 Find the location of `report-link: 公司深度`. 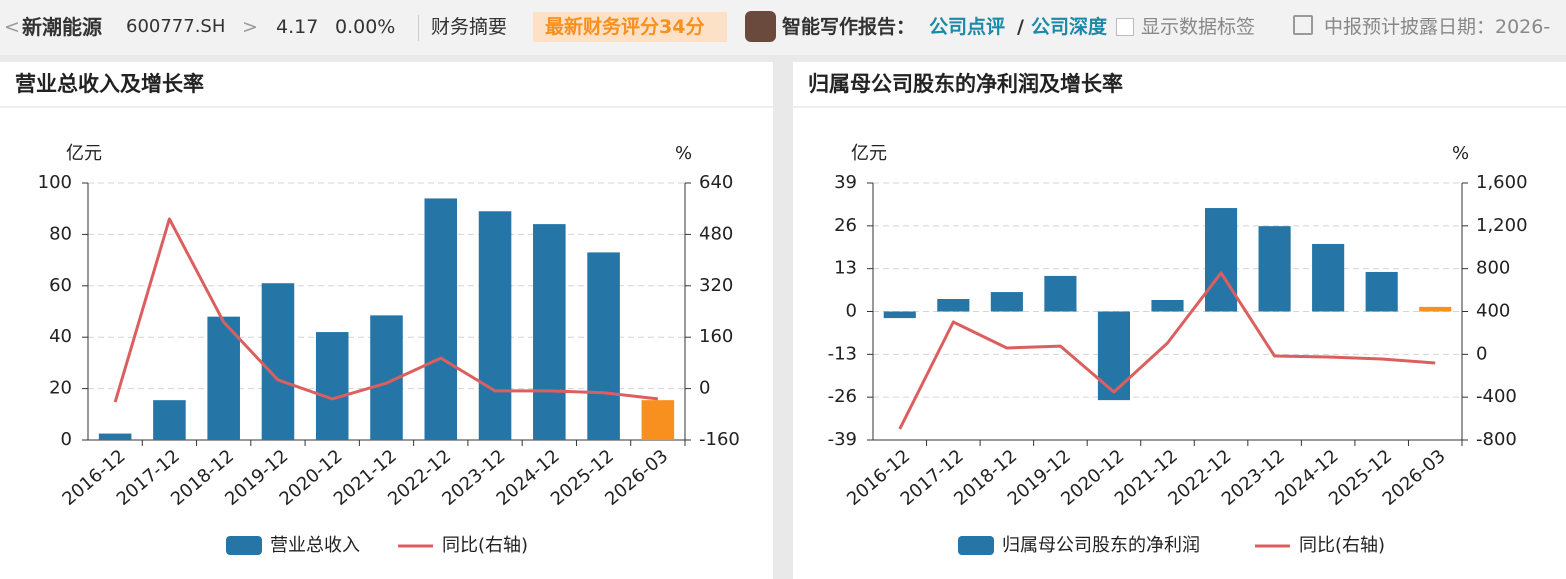

report-link: 公司深度 is located at coordinates (1069, 27).